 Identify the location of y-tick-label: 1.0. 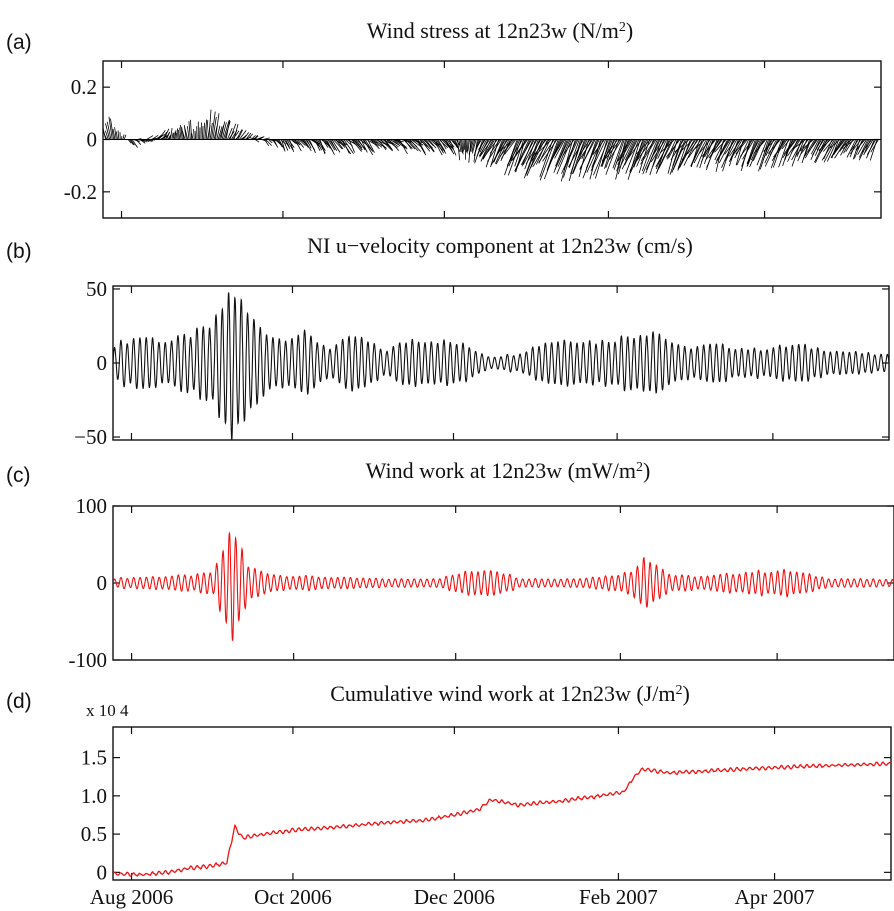
(94, 796).